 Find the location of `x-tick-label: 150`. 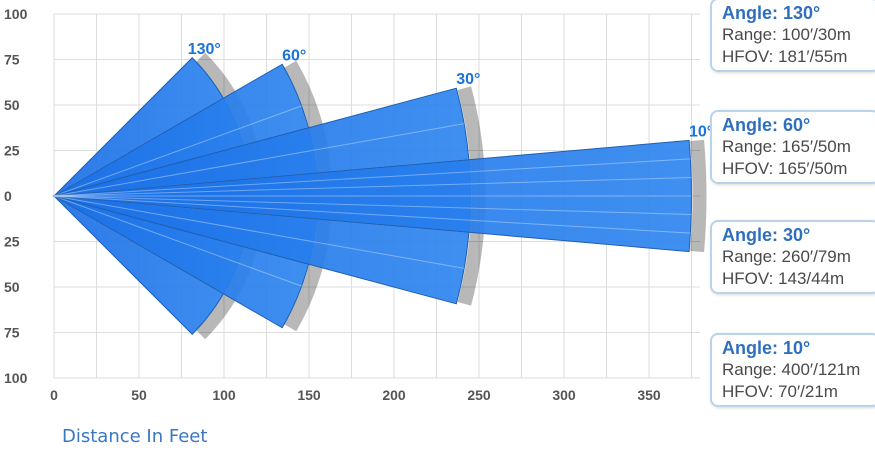

x-tick-label: 150 is located at coordinates (309, 395).